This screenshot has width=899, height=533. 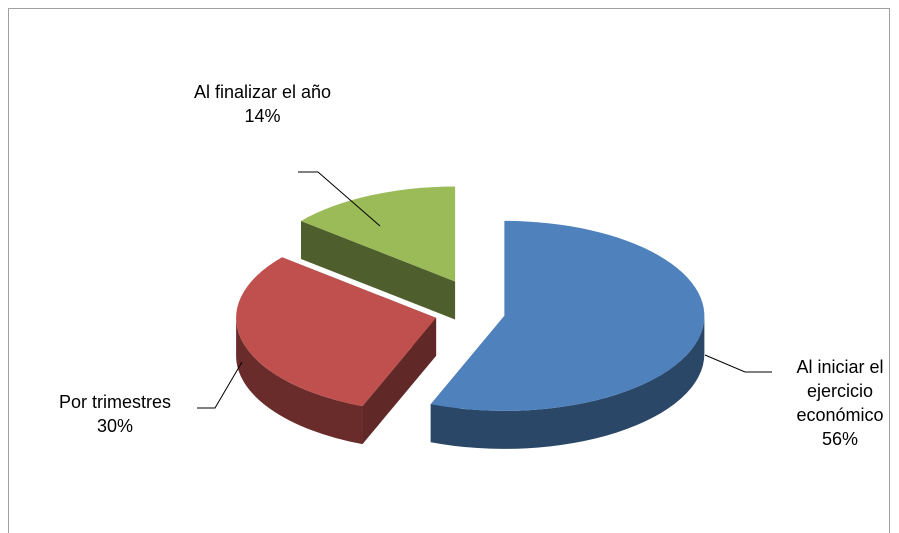 I want to click on data-label: Al iniciar el ejercicio económico 56%, so click(x=834, y=403).